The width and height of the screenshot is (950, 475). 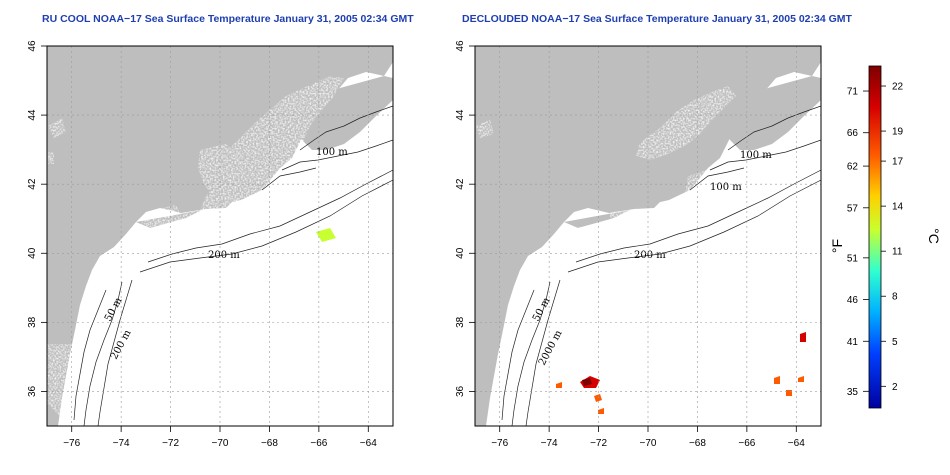 I want to click on left-sst-southeast-patch, so click(x=352, y=376).